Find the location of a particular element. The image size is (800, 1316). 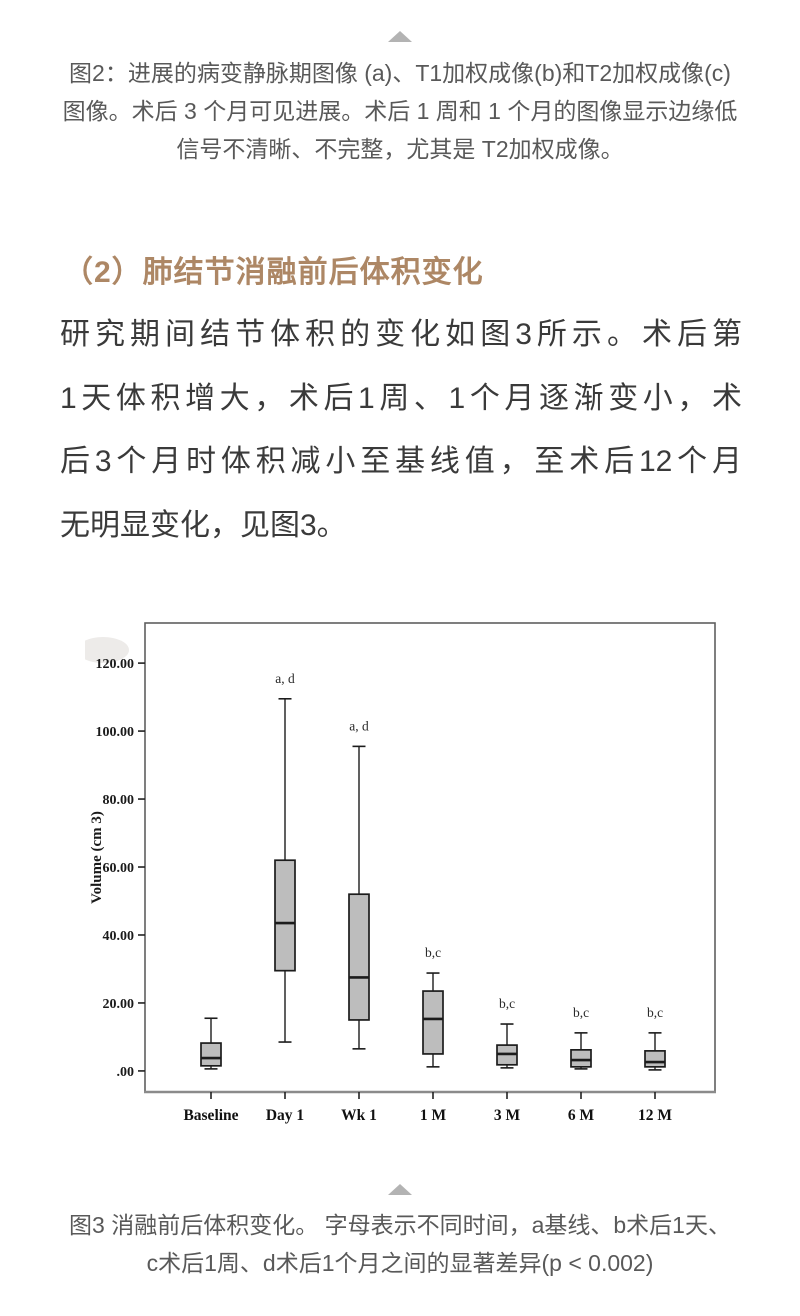

y-tick-label: 60.00 is located at coordinates (119, 868).